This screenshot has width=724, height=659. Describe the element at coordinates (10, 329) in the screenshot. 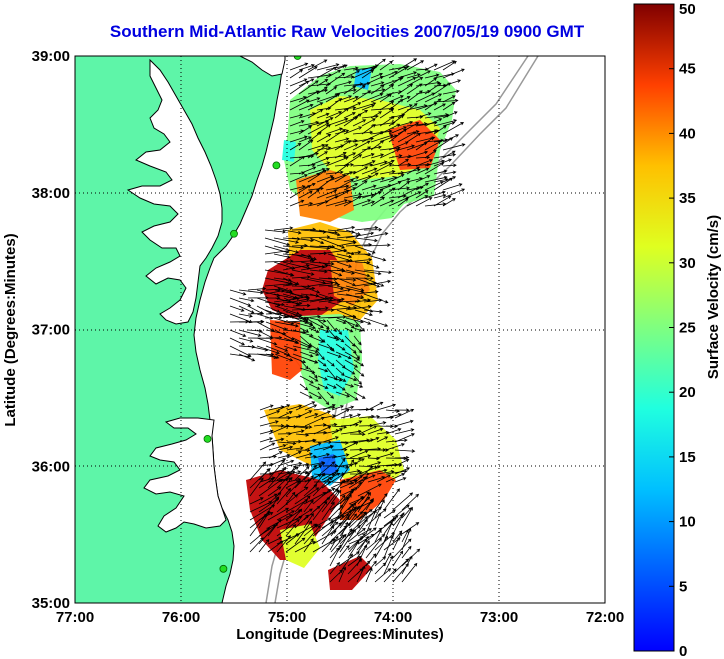

I see `y-axis-label: Latitude (Degrees:Minutes)` at that location.